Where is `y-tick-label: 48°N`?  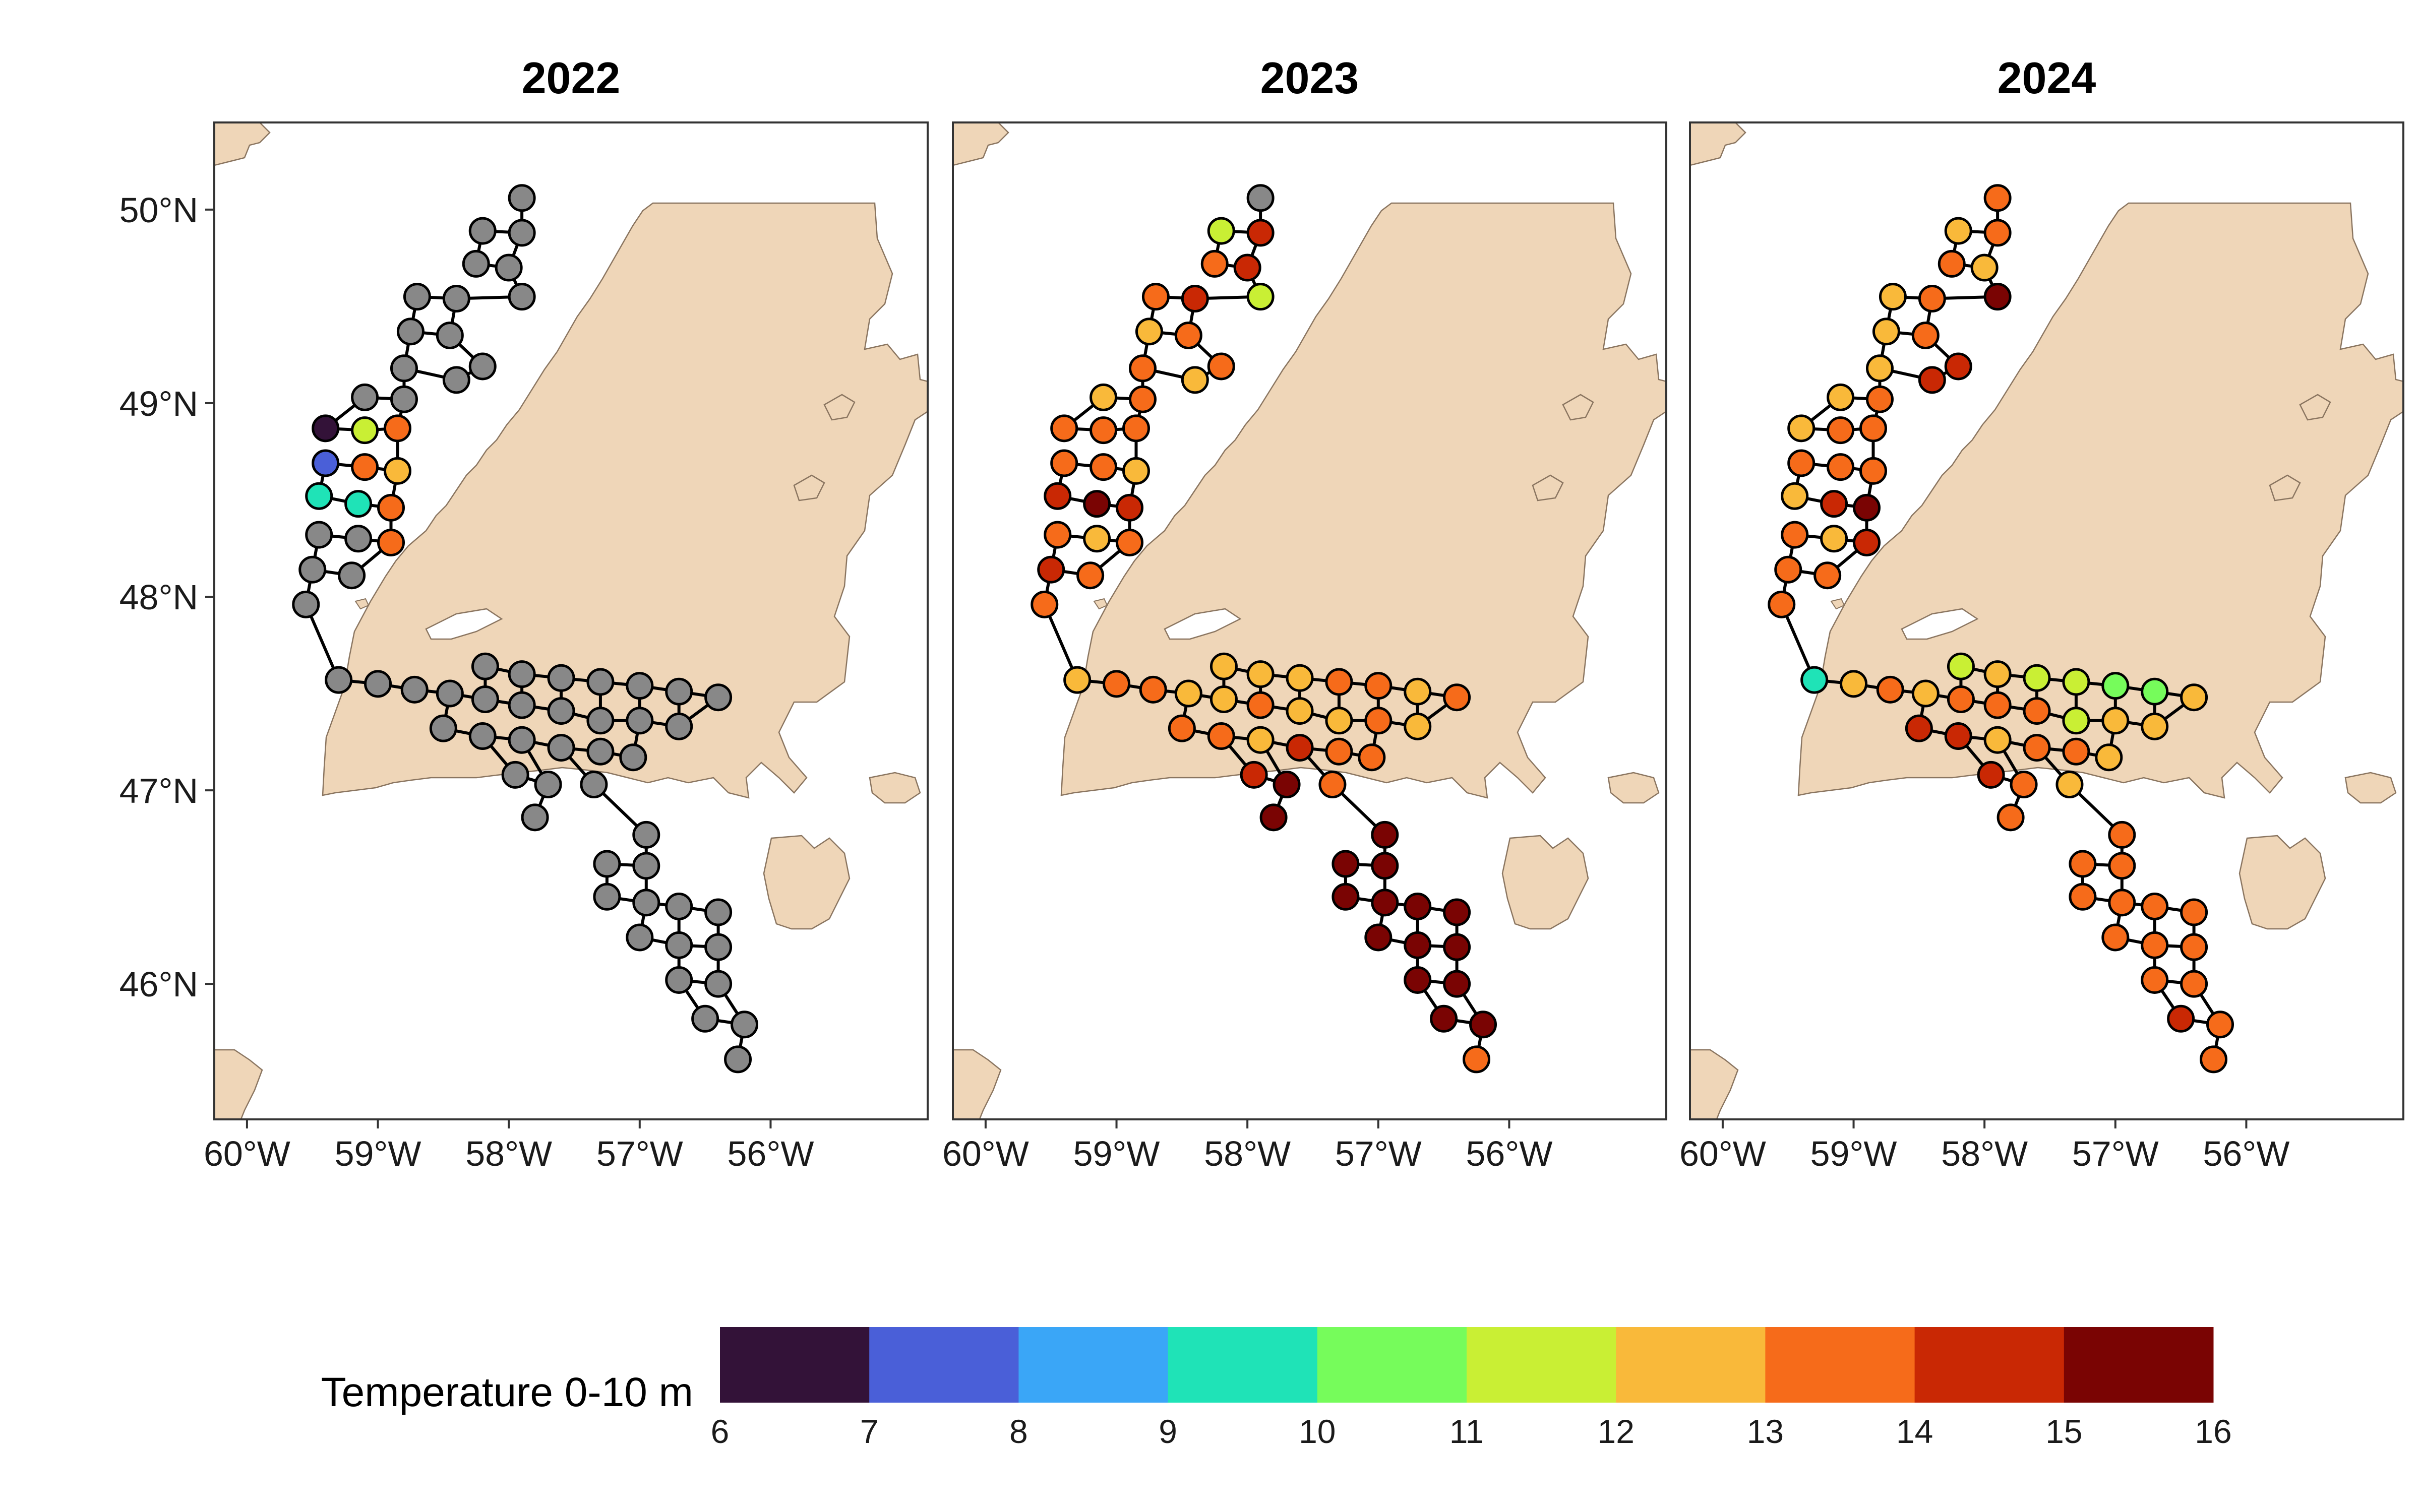 y-tick-label: 48°N is located at coordinates (158, 597).